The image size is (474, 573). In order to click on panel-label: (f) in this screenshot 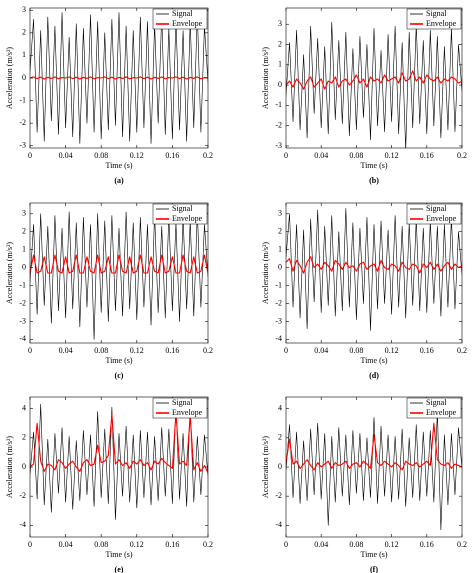, I will do `click(374, 569)`.